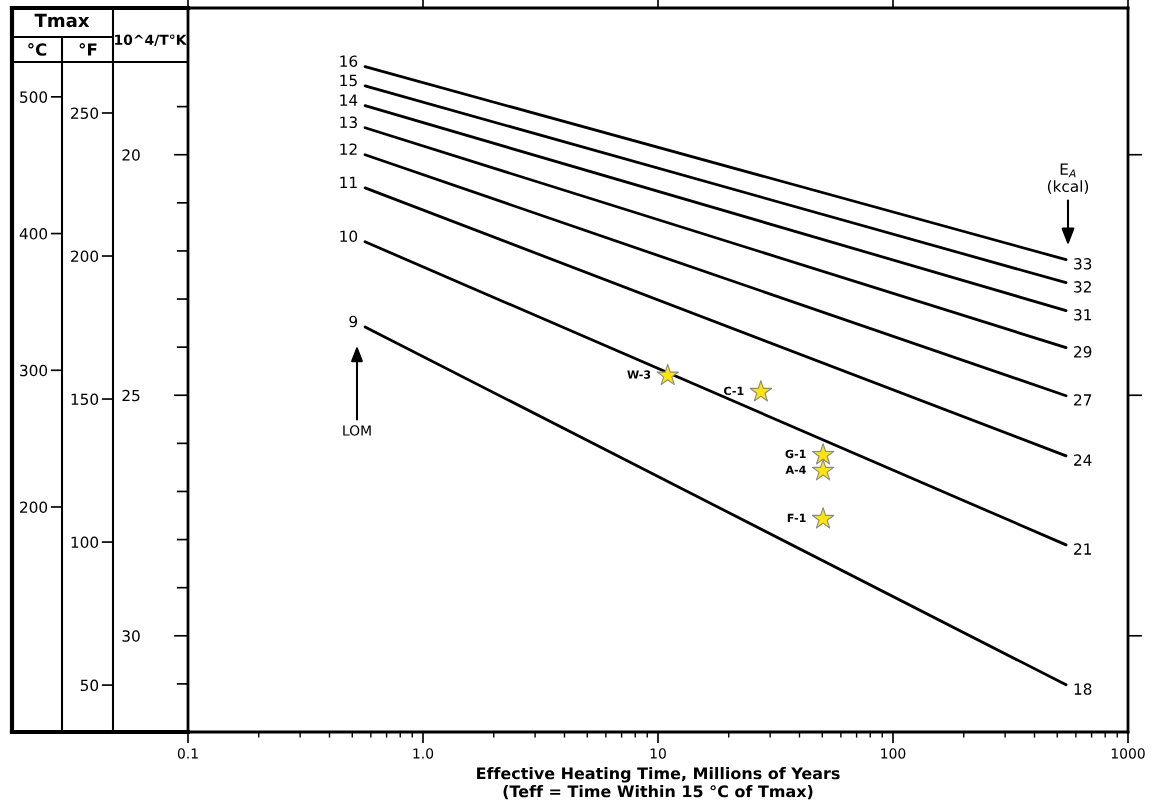  Describe the element at coordinates (1083, 549) in the screenshot. I see `annotation: 21` at that location.